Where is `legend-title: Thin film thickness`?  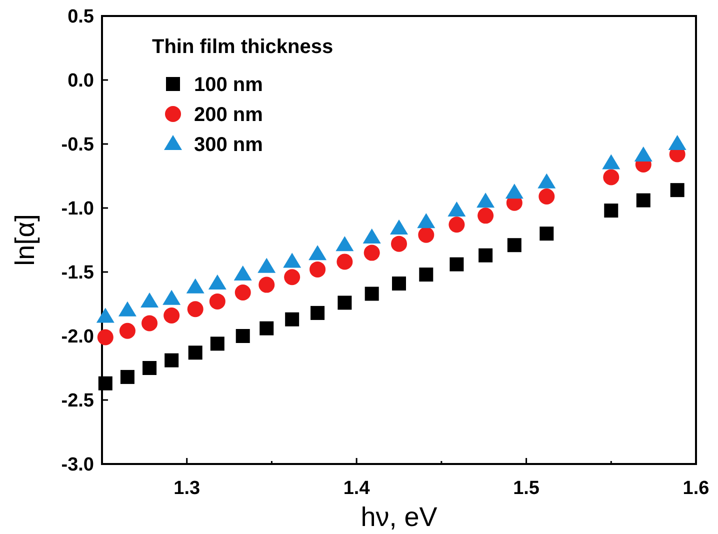 legend-title: Thin film thickness is located at coordinates (243, 47).